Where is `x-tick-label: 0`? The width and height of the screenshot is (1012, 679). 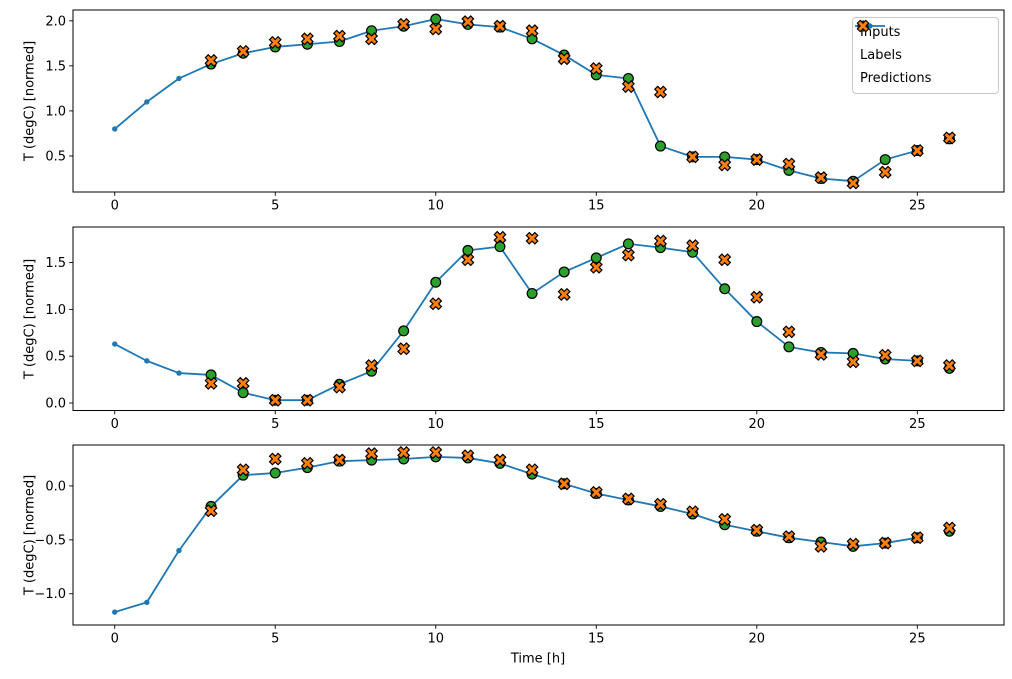 x-tick-label: 0 is located at coordinates (115, 424).